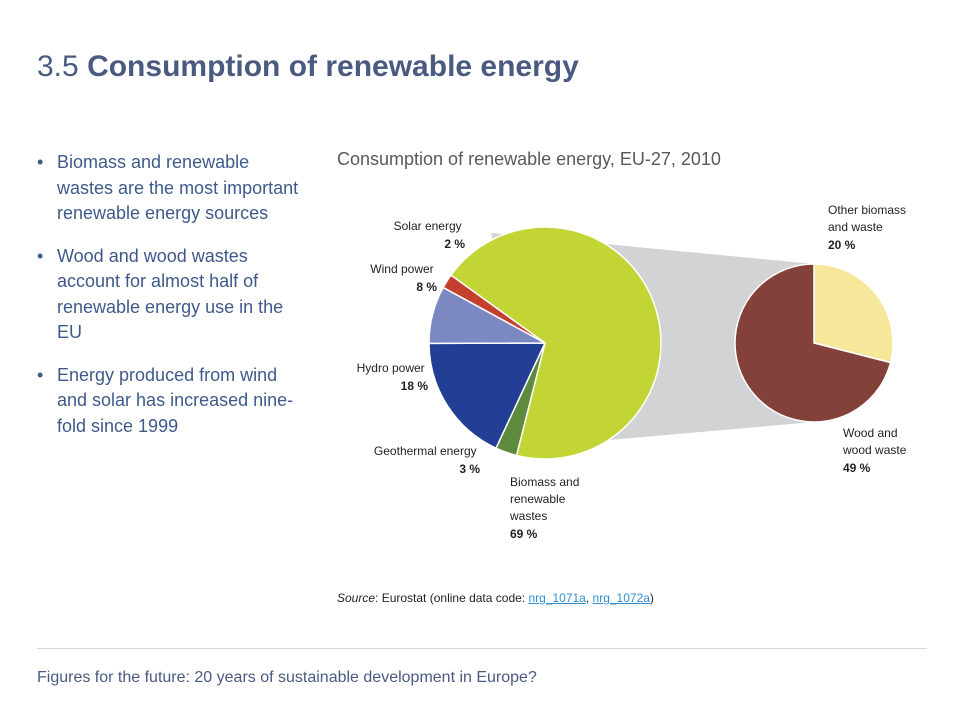 The image size is (960, 720). Describe the element at coordinates (853, 313) in the screenshot. I see `slice-other-biomass-and-waste` at that location.